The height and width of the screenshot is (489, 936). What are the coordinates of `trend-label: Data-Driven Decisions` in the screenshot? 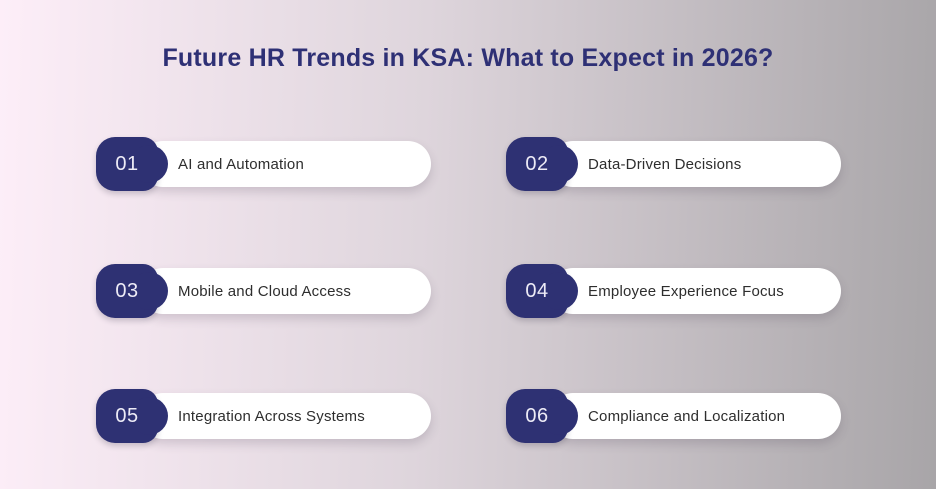 It's located at (665, 164).